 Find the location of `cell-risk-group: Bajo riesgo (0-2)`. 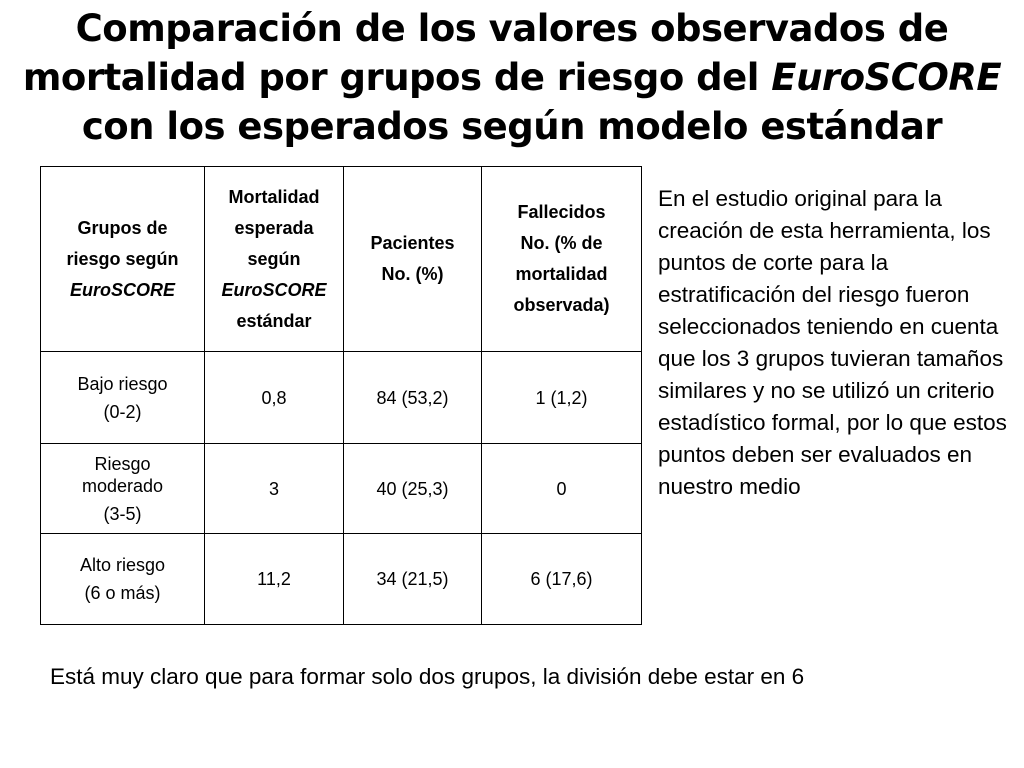

cell-risk-group: Bajo riesgo (0-2) is located at coordinates (122, 397).